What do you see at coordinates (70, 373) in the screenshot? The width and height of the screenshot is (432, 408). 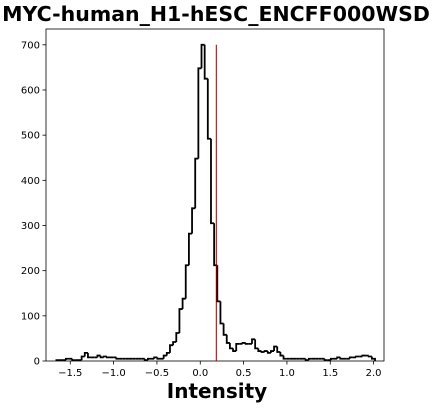 I see `x-tick-label: −1.5` at bounding box center [70, 373].